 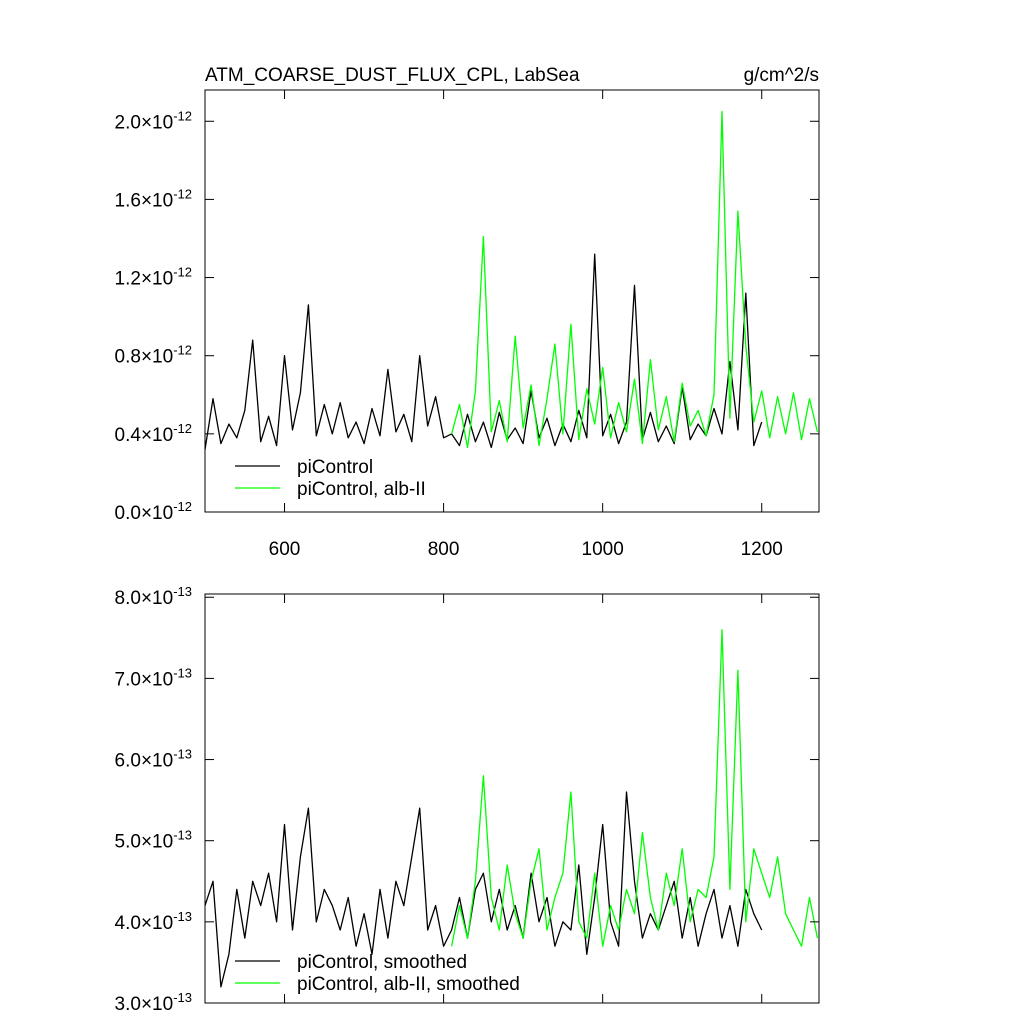 I want to click on y-tick-label: 1.2×10⁻¹², so click(x=153, y=277).